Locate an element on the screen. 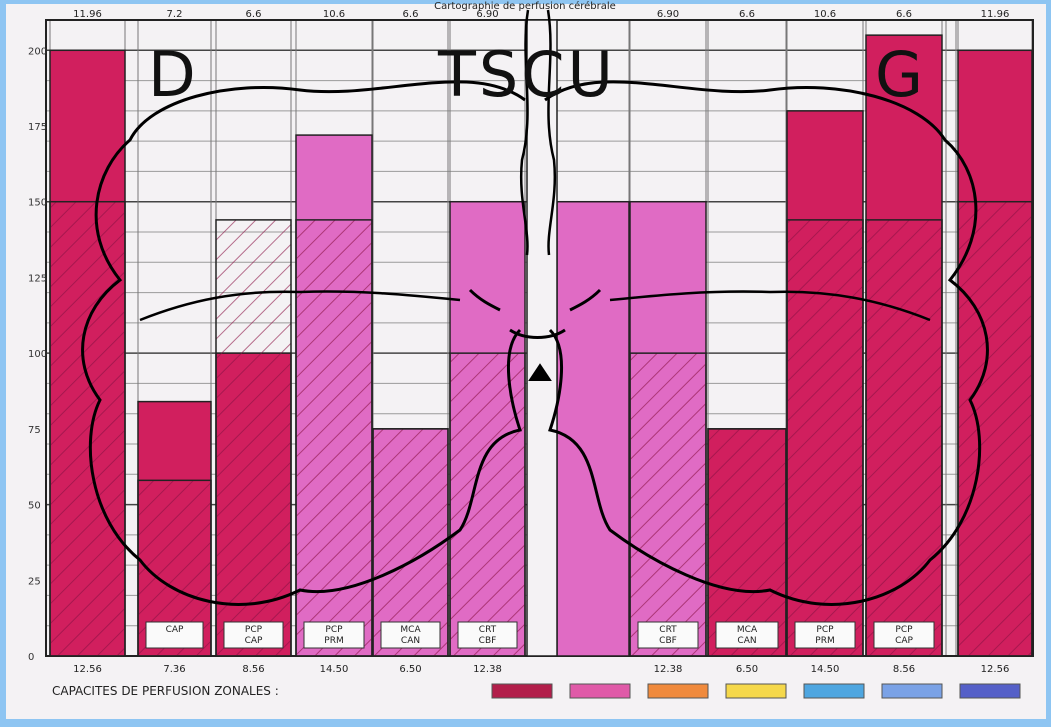 The height and width of the screenshot is (727, 1051). bar is located at coordinates (593, 428).